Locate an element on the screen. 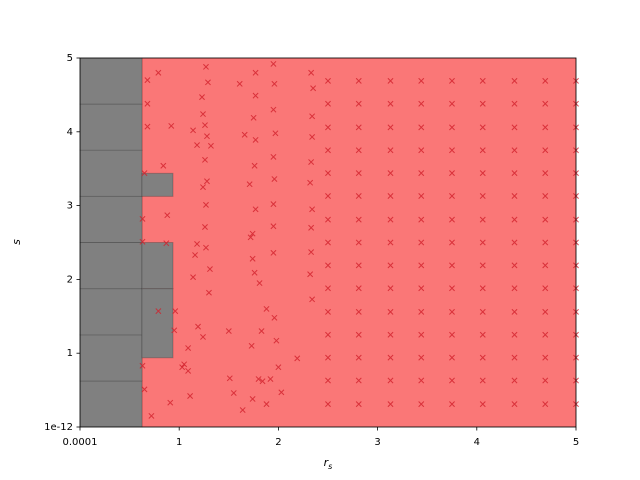  y-tick-label: 1 is located at coordinates (70, 353).